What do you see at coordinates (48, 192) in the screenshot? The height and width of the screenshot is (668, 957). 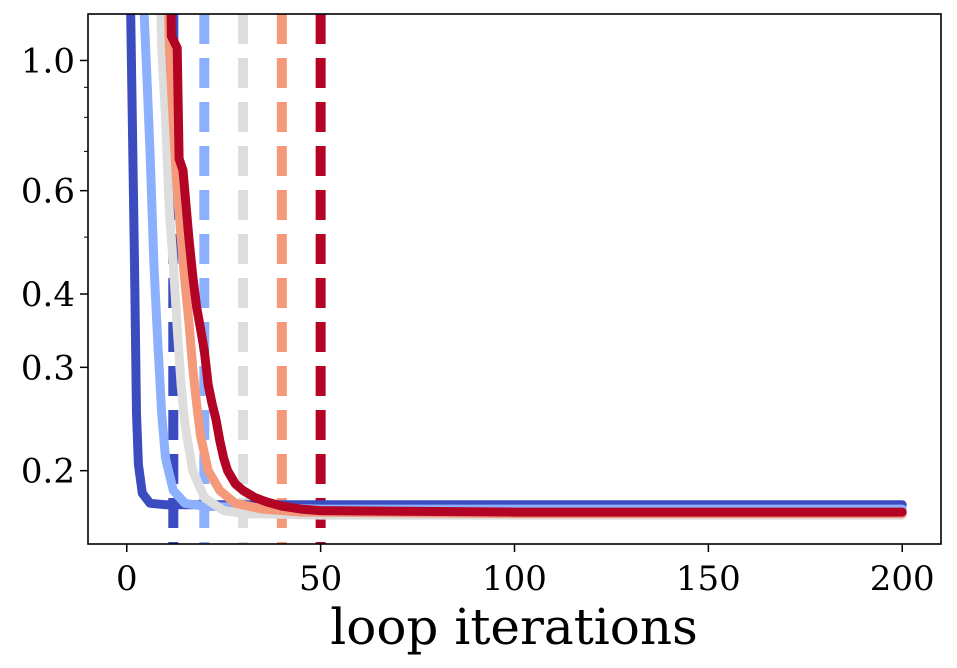 I see `y-tick-label-3: 0.6` at bounding box center [48, 192].